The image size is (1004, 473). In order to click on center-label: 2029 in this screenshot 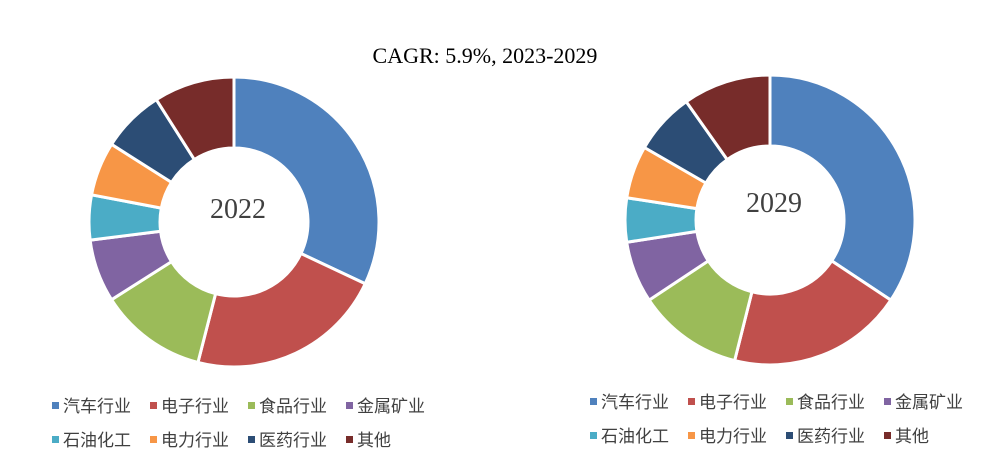, I will do `click(774, 203)`.